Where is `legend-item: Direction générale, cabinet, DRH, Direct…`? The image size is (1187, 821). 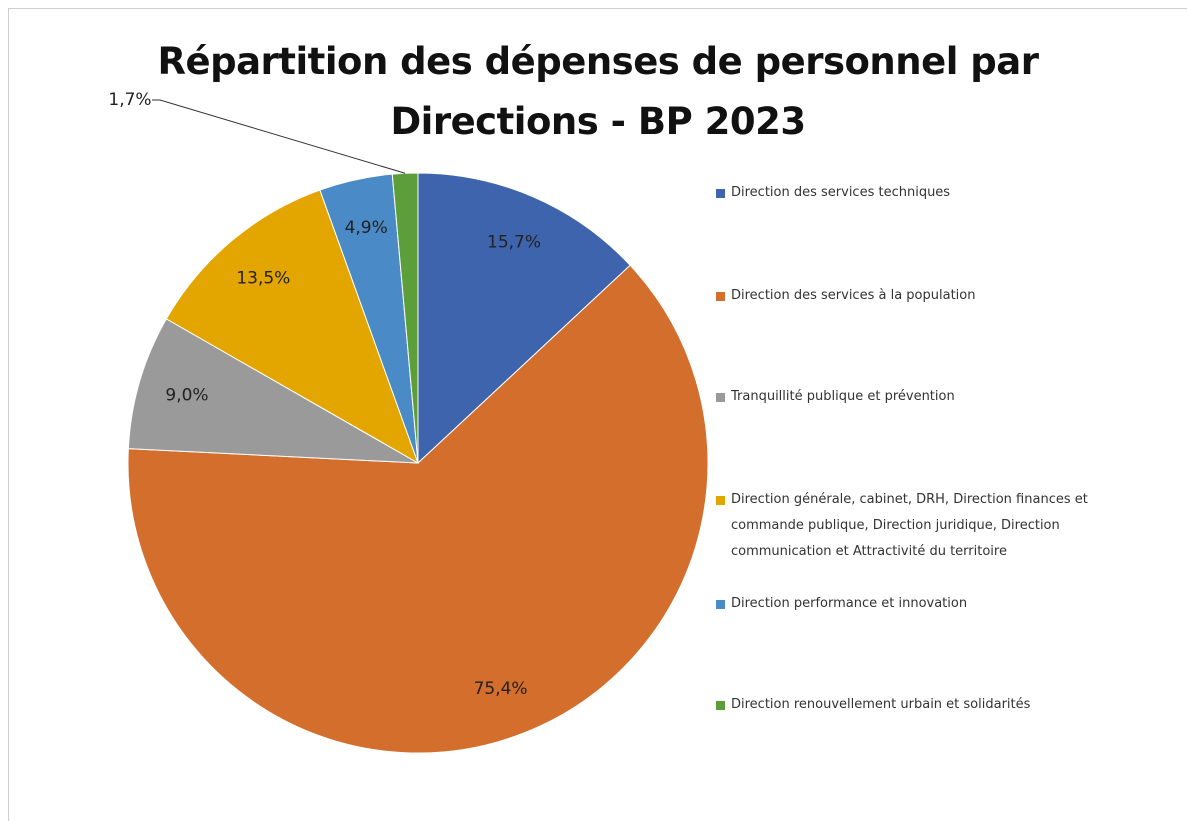
legend-item: Direction générale, cabinet, DRH, Direct… is located at coordinates (936, 526).